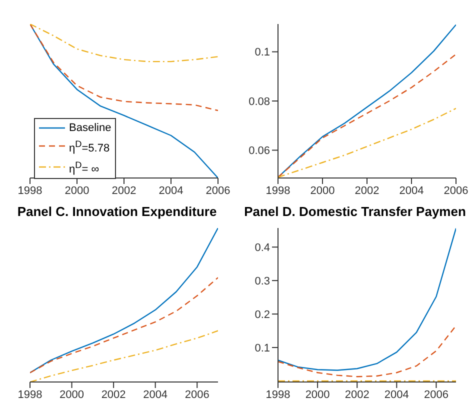 This screenshot has height=403, width=476. Describe the element at coordinates (259, 102) in the screenshot. I see `y-tick-label: 0.08` at that location.